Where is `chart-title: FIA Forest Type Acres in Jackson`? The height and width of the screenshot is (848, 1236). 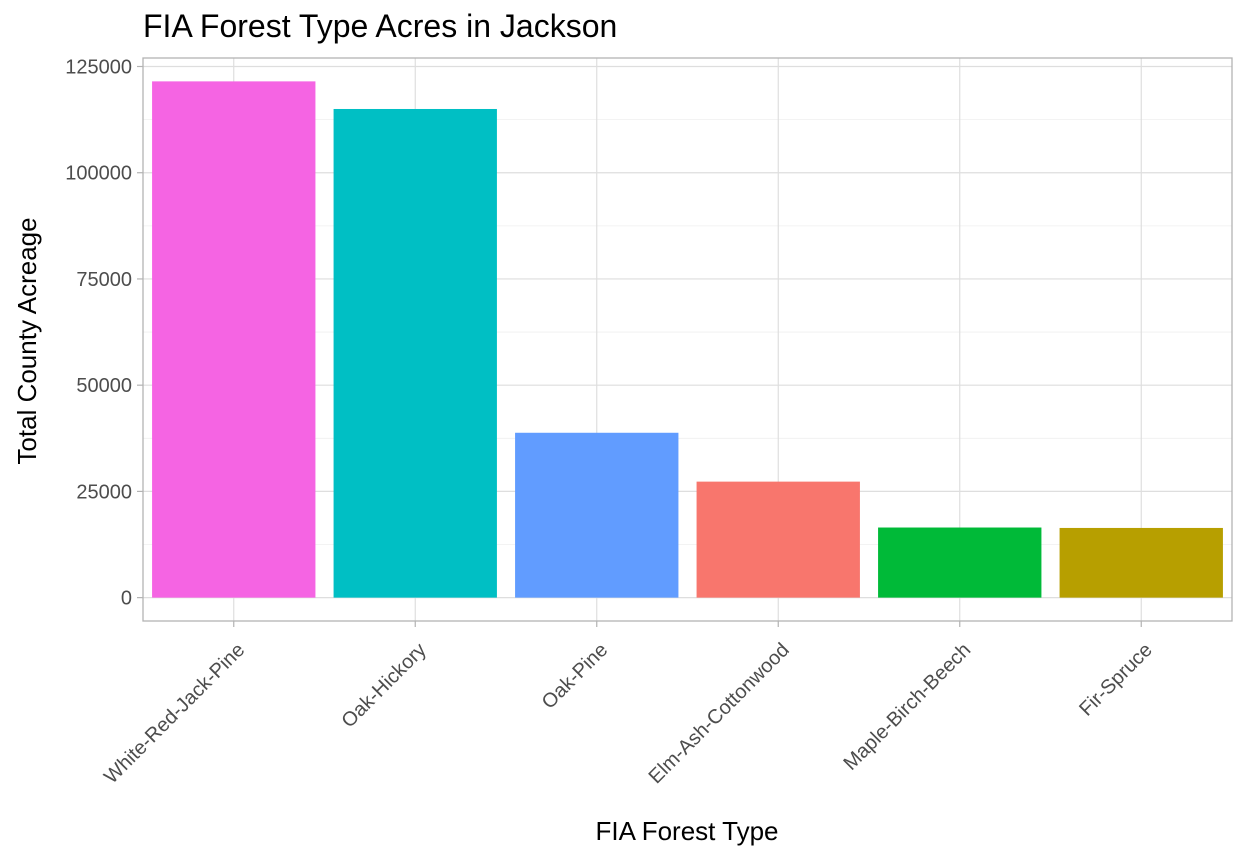
chart-title: FIA Forest Type Acres in Jackson is located at coordinates (380, 26).